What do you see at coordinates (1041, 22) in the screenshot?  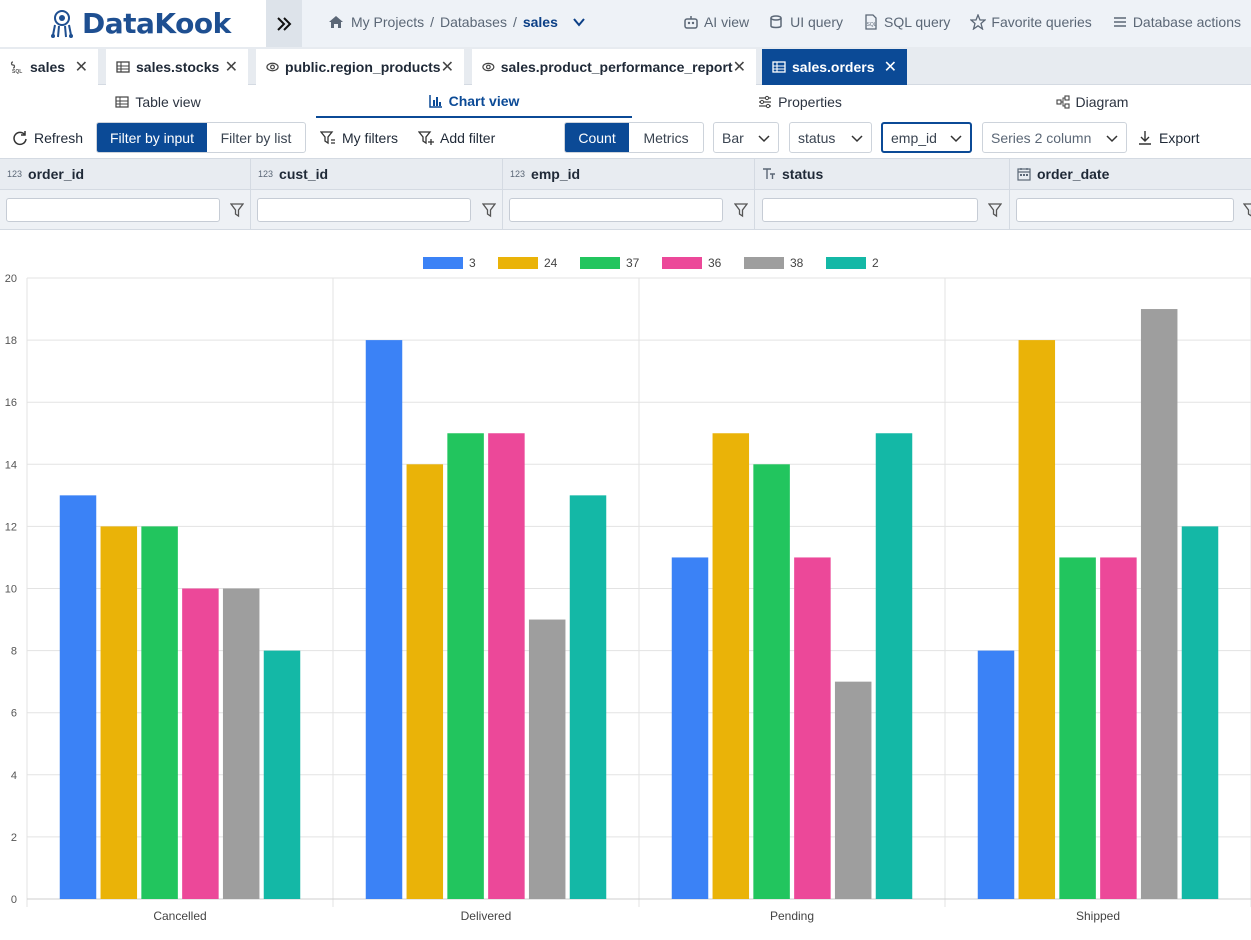 I see `favorite-queries-label: Favorite queries` at bounding box center [1041, 22].